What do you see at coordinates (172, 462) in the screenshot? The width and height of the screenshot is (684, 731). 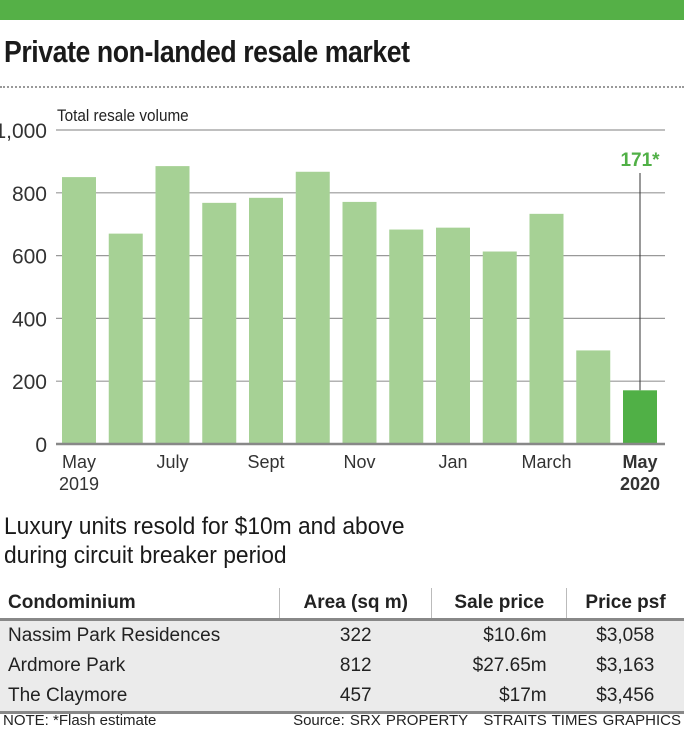 I see `x-tick-label: July` at bounding box center [172, 462].